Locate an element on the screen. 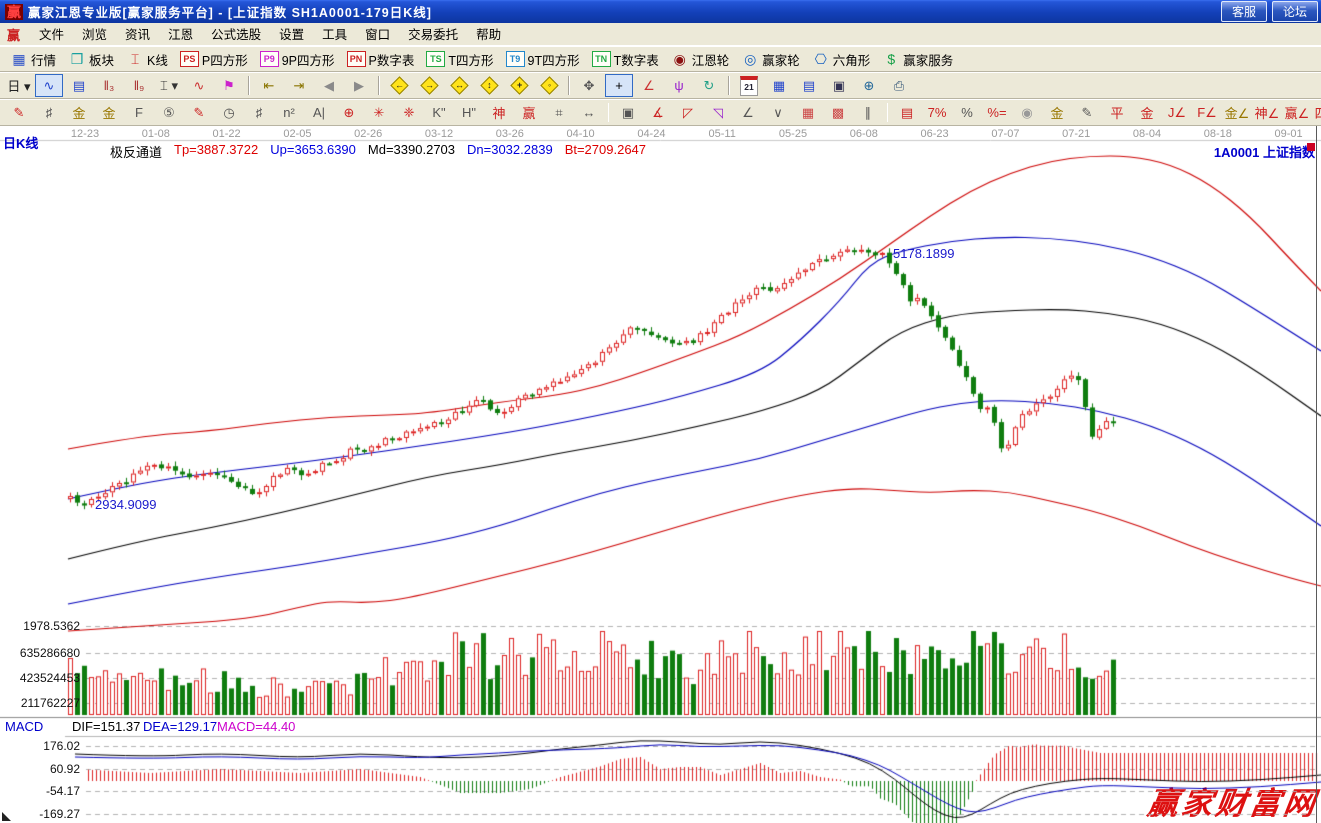  tool-gold-fence-up: 金 is located at coordinates (79, 112).